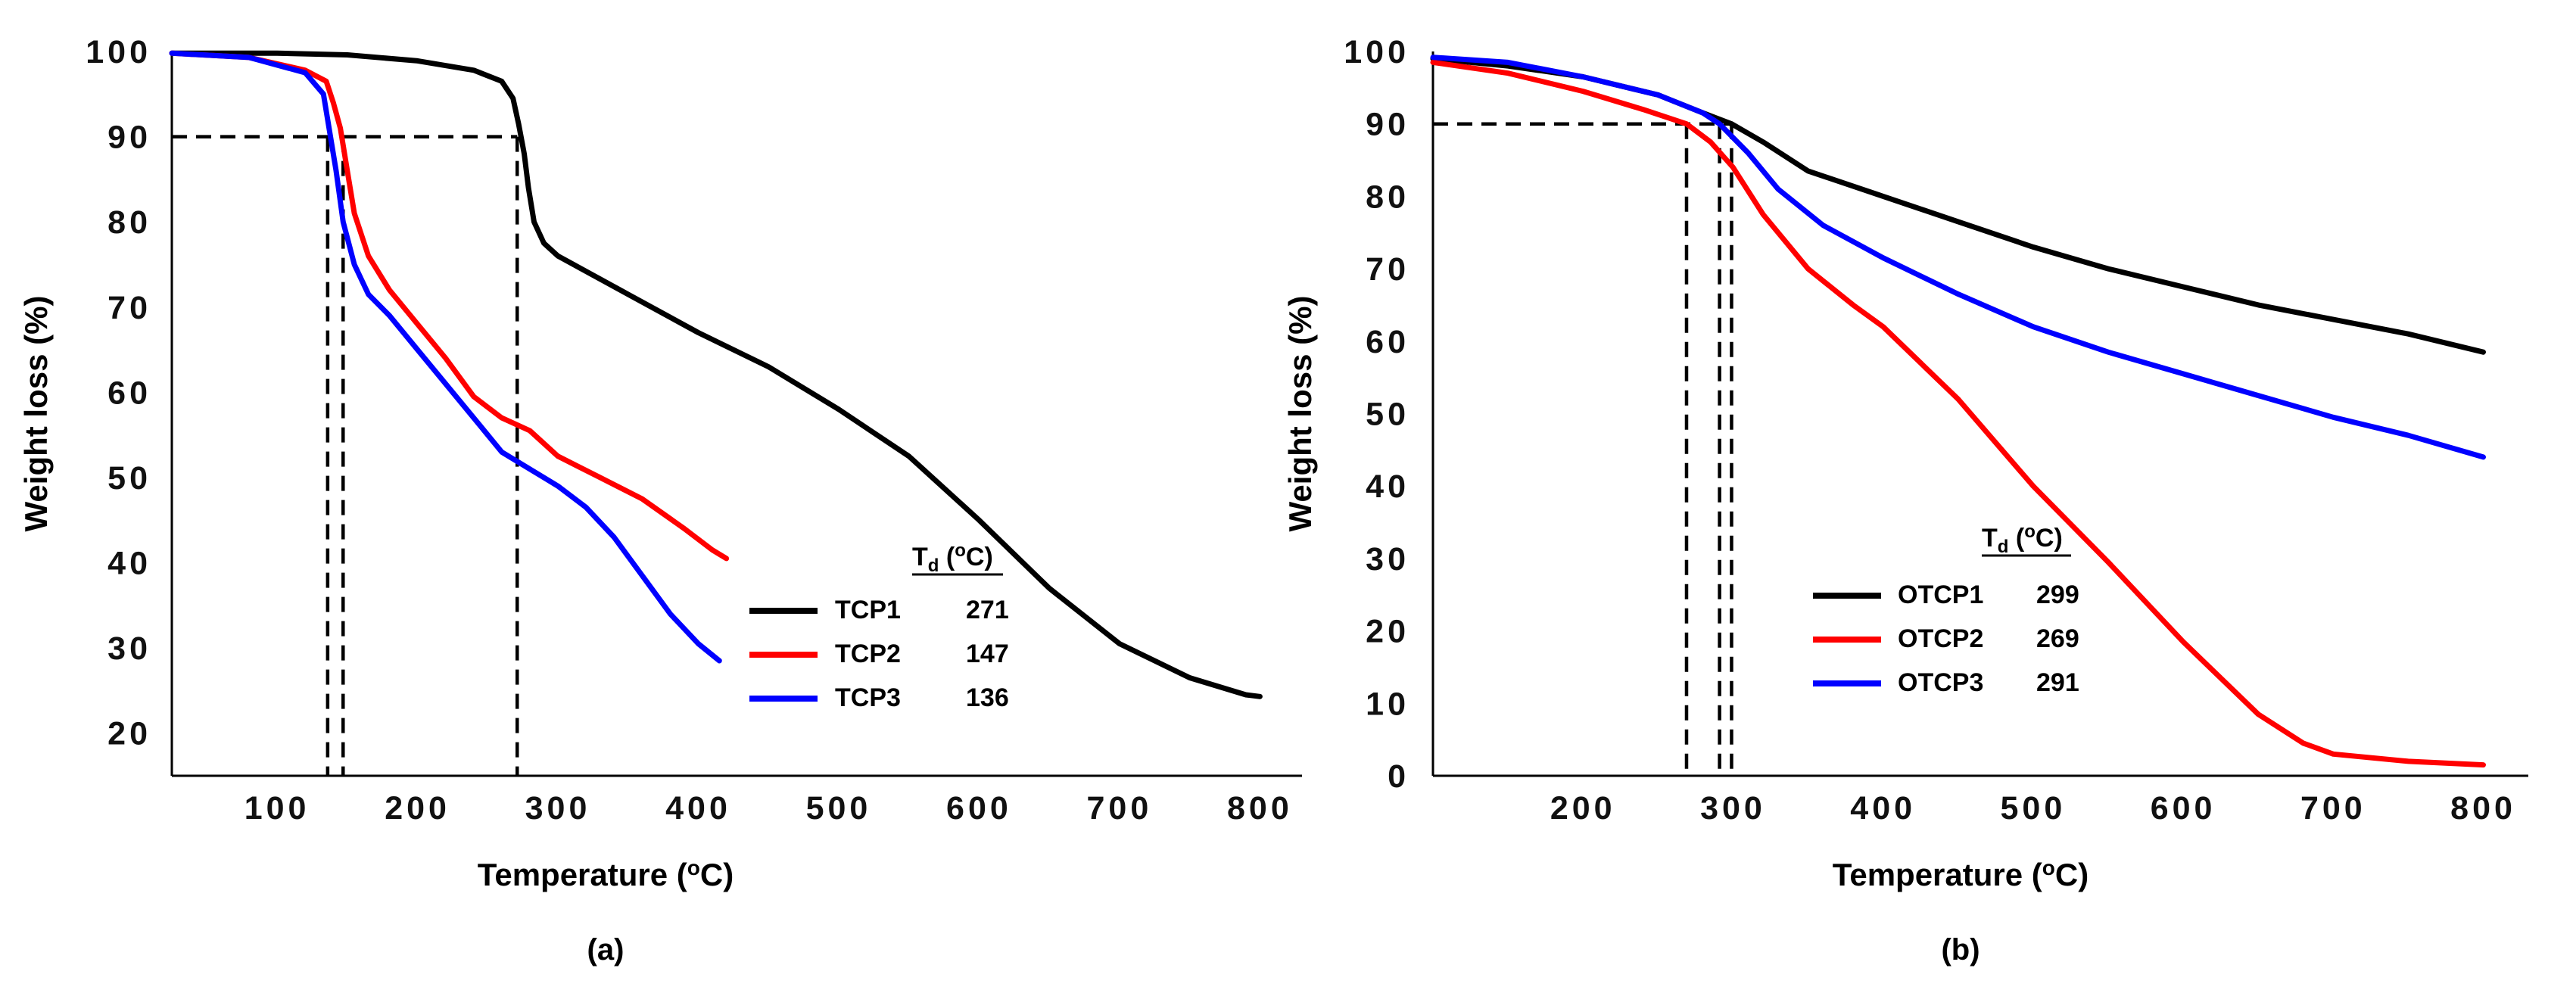 This screenshot has height=993, width=2576. What do you see at coordinates (868, 697) in the screenshot?
I see `legend-label-tcp3: TCP3` at bounding box center [868, 697].